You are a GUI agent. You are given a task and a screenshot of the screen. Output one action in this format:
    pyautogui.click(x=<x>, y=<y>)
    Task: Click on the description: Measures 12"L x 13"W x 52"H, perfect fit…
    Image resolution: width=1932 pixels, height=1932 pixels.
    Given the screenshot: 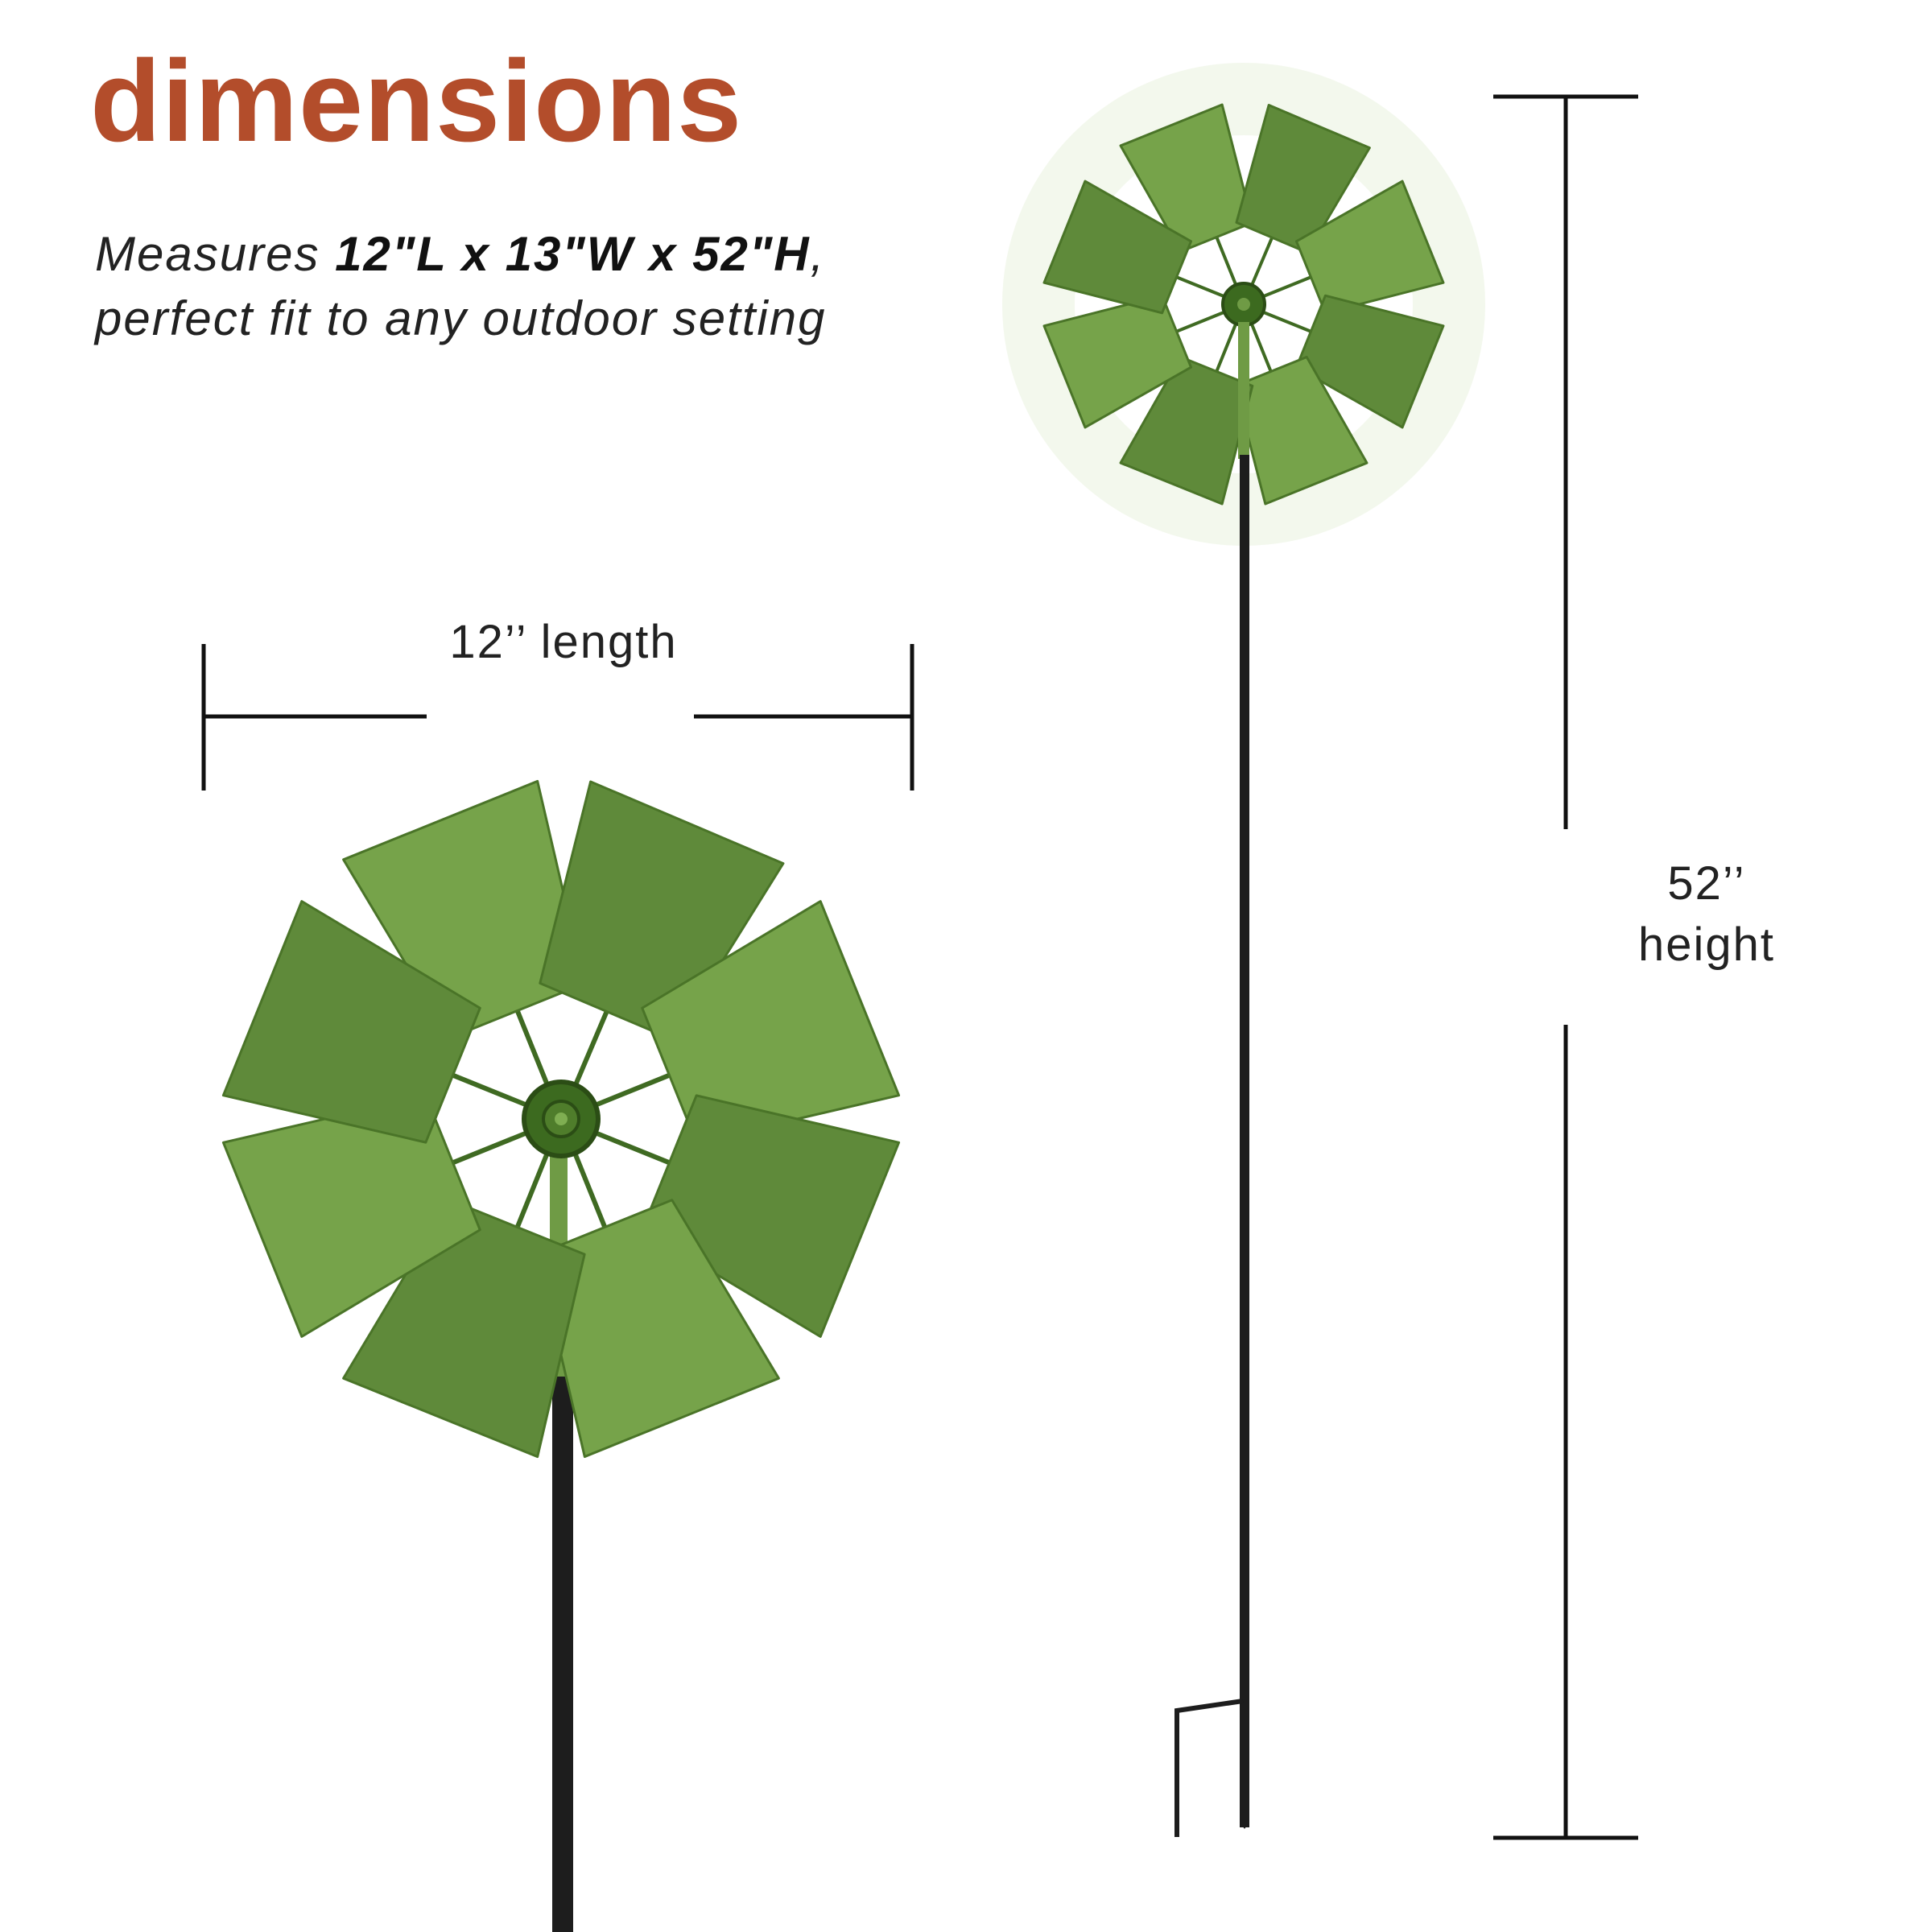 What is the action you would take?
    pyautogui.click(x=461, y=286)
    